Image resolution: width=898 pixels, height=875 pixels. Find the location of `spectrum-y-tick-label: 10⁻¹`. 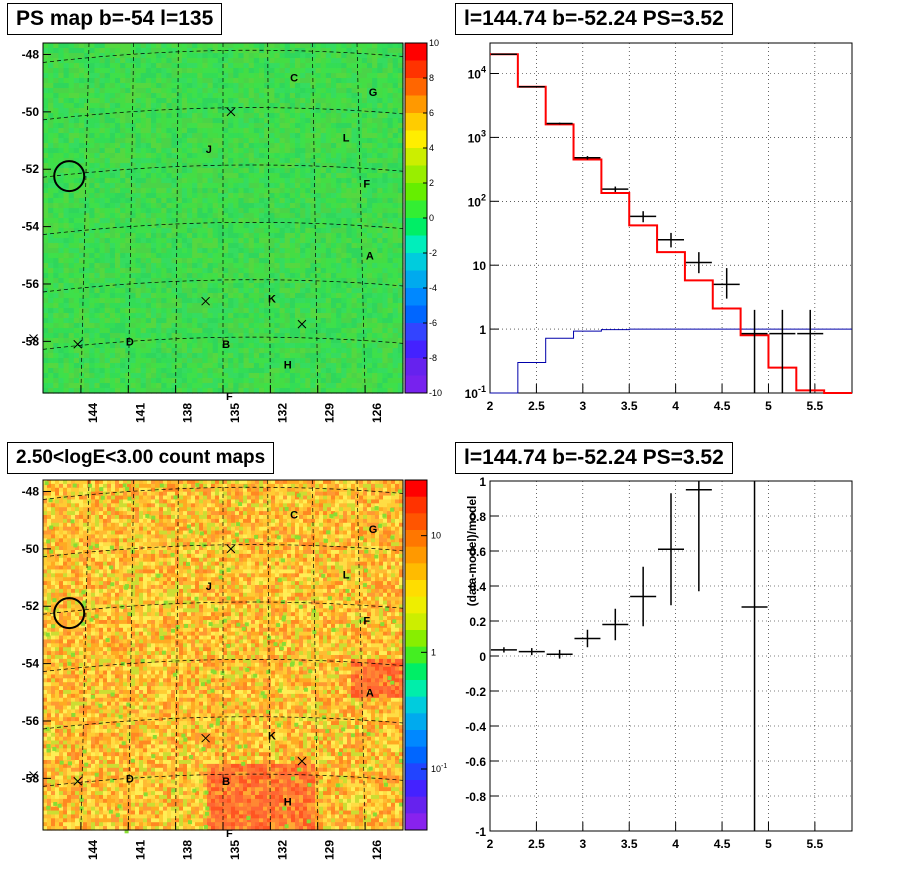

spectrum-y-tick-label: 10⁻¹ is located at coordinates (475, 392).